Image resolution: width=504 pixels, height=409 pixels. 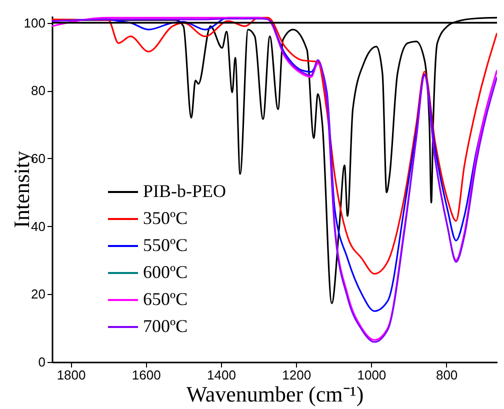 What do you see at coordinates (275, 394) in the screenshot?
I see `x-axis-title: Wavenumber (cm⁻¹)` at bounding box center [275, 394].